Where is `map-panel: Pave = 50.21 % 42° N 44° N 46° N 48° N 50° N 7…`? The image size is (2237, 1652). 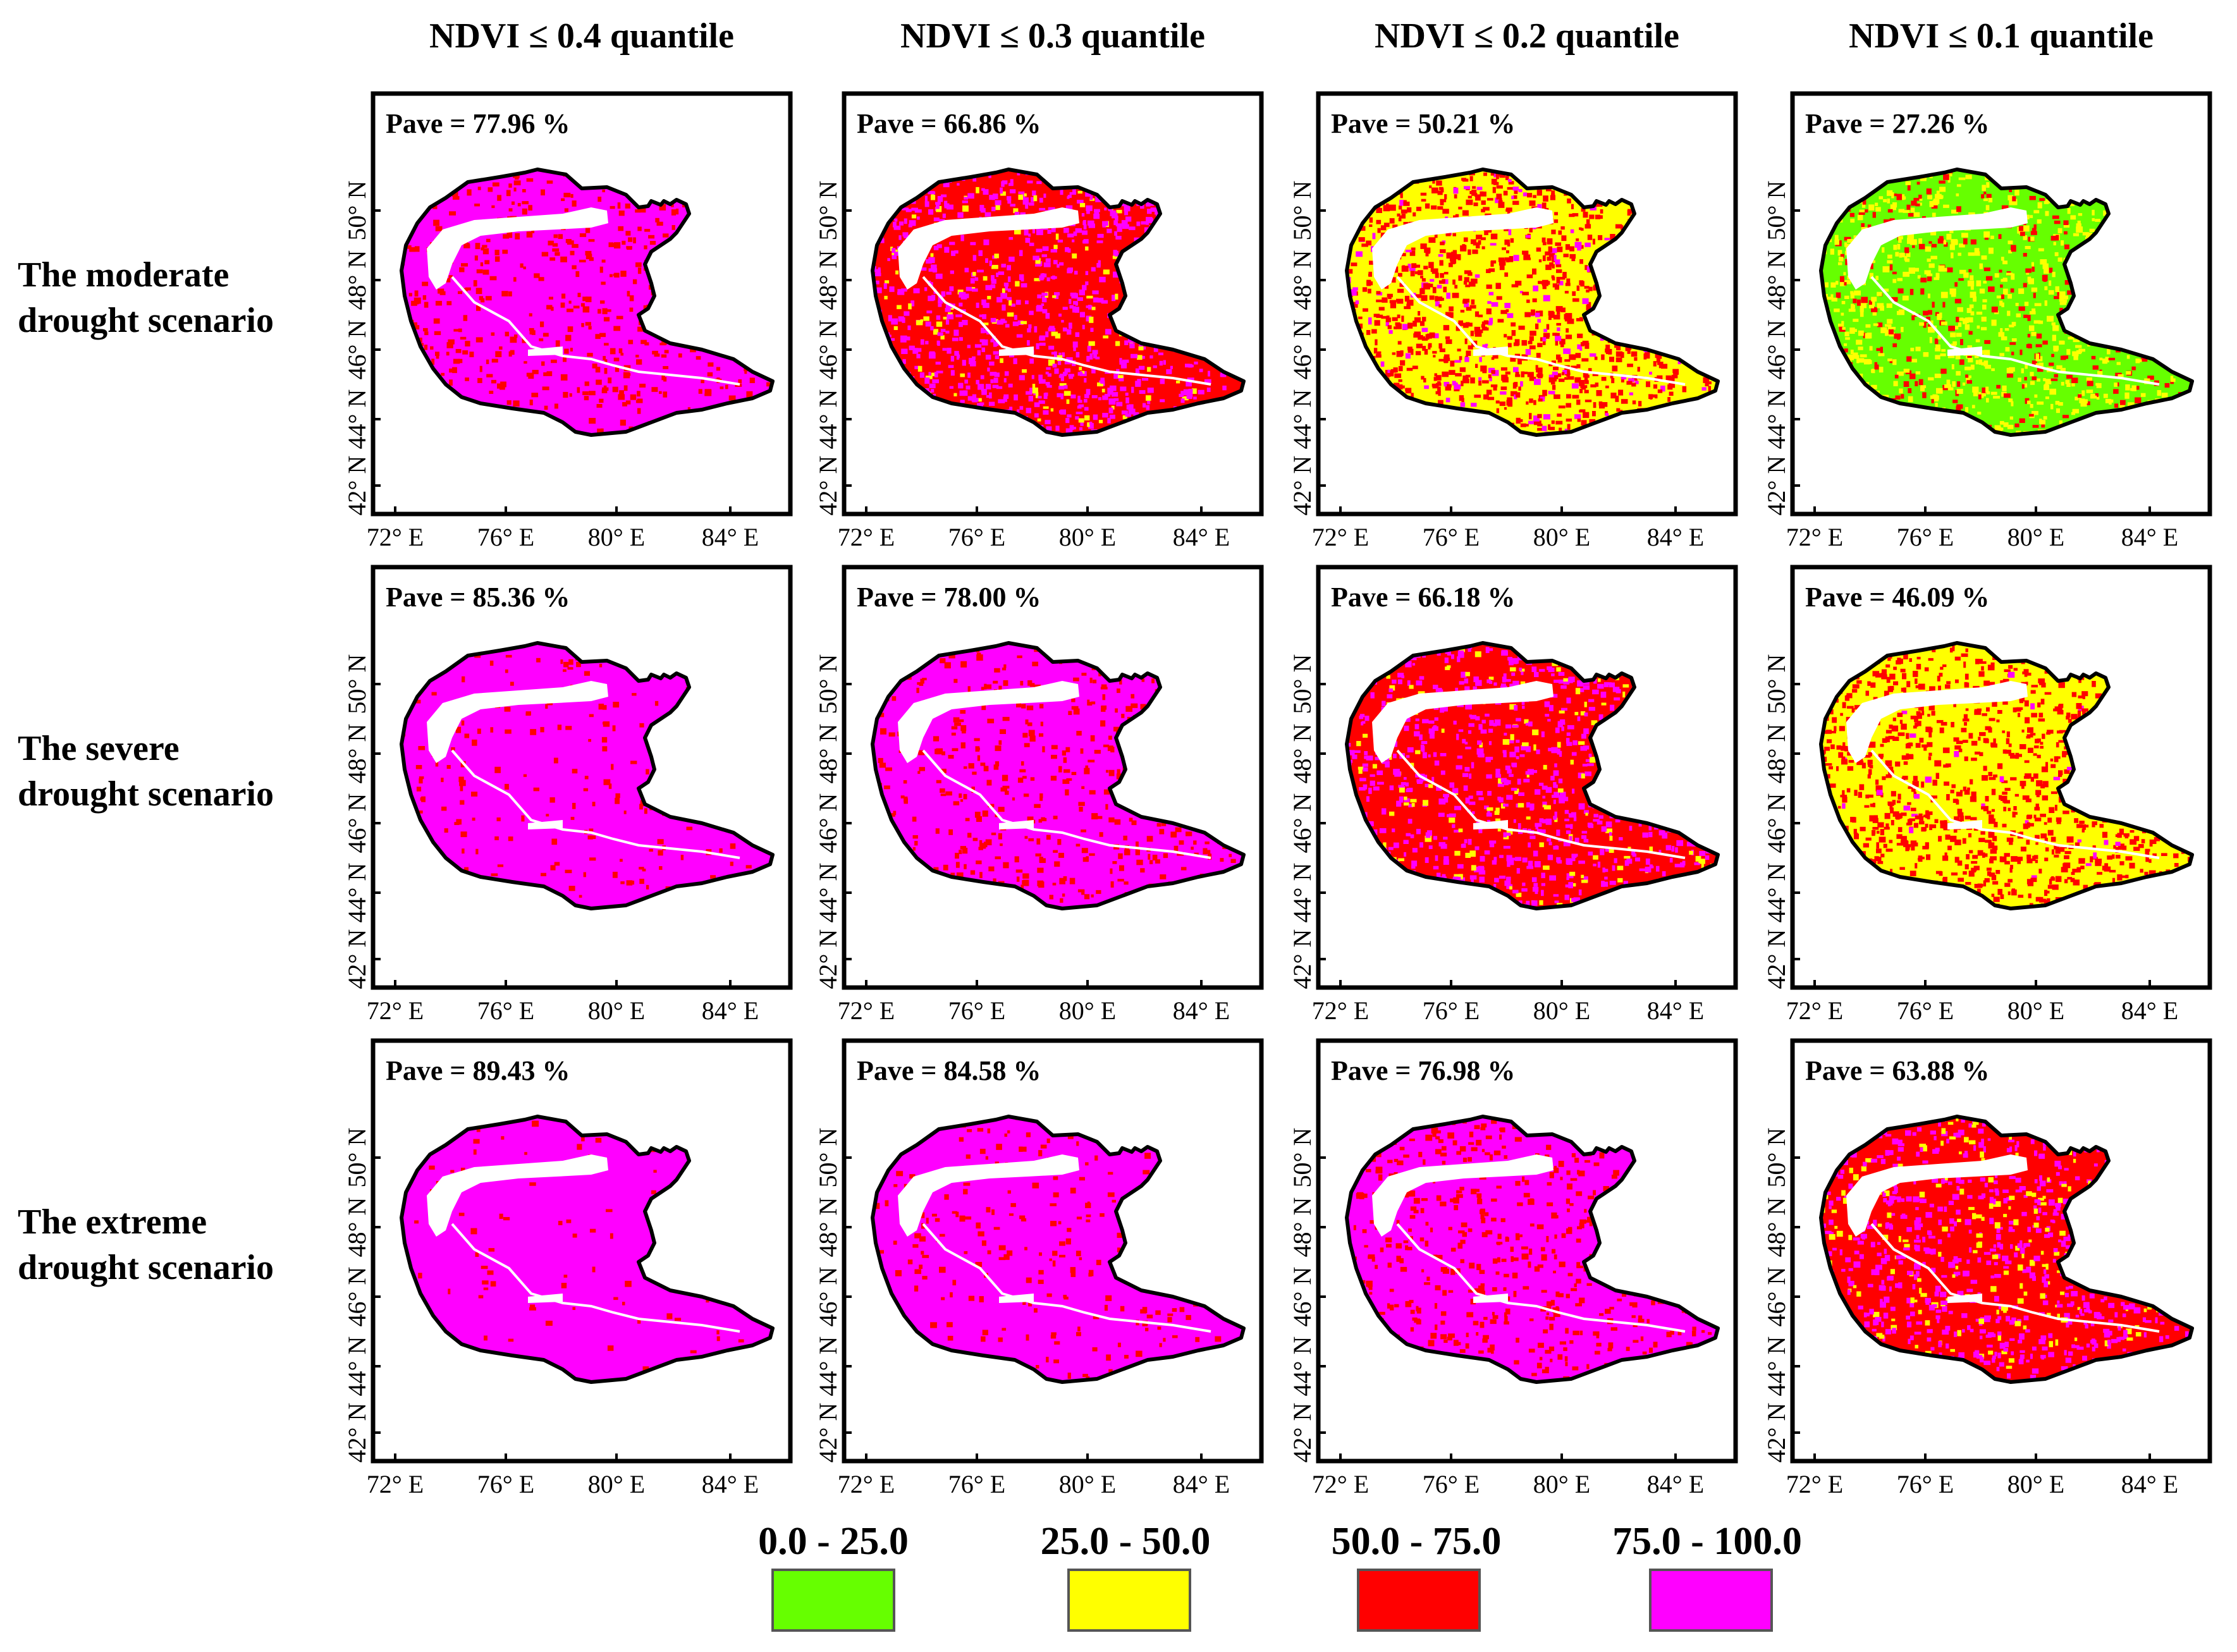 map-panel: Pave = 50.21 % 42° N 44° N 46° N 48° N 50° N 7… is located at coordinates (1513, 321).